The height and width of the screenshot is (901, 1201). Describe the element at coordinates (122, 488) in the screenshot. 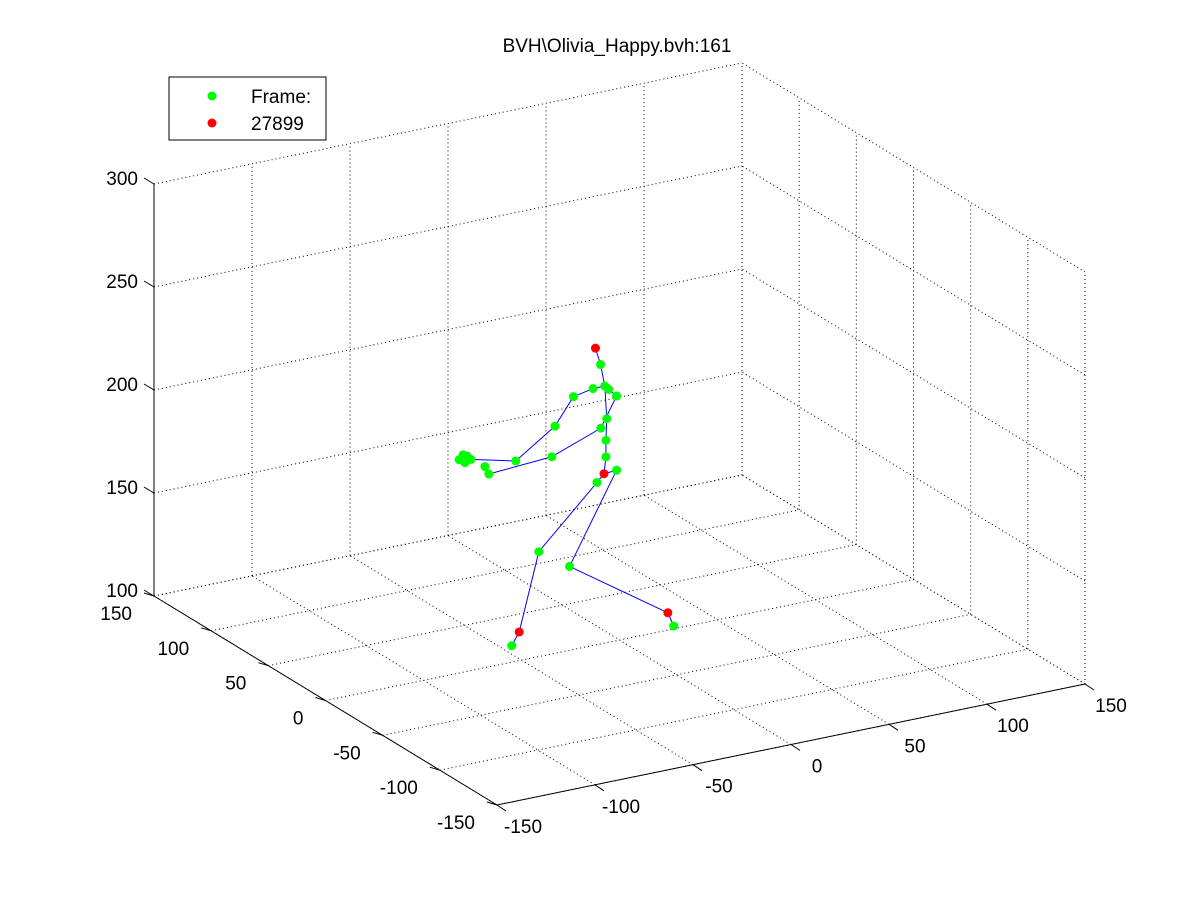

I see `z-tick-label: 150` at that location.